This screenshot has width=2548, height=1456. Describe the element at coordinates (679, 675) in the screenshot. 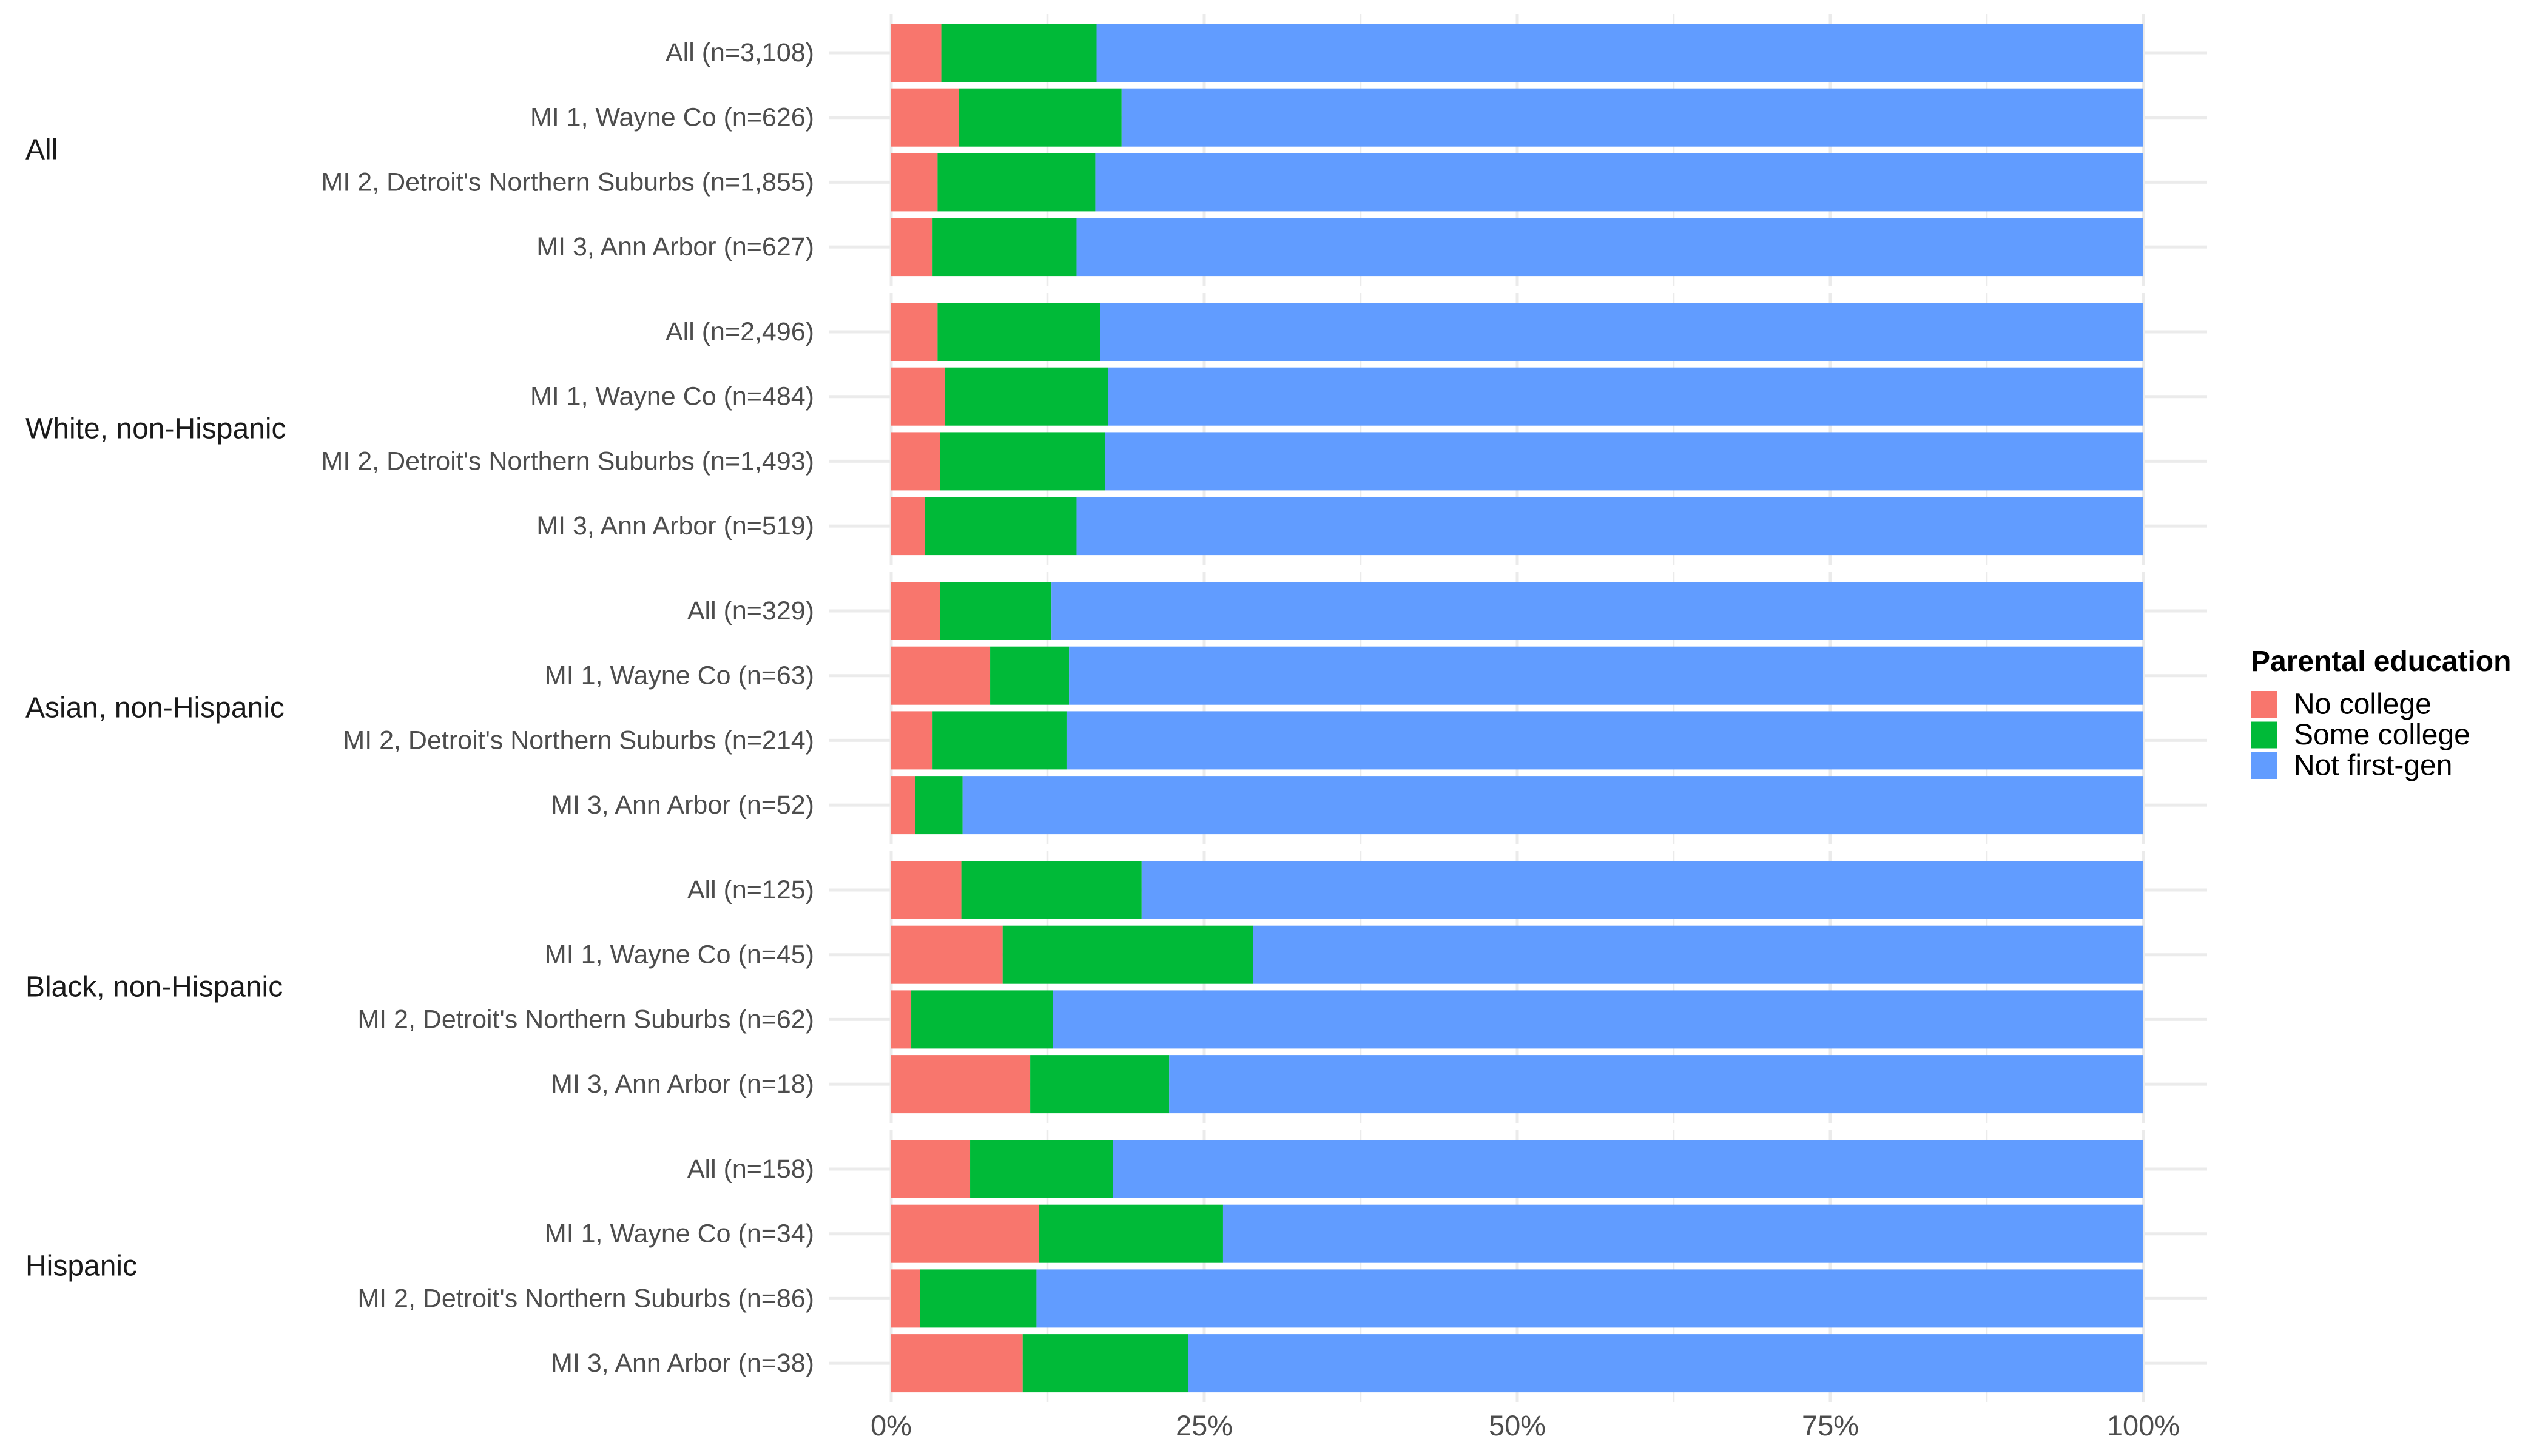

I see `row-label: MI 1, Wayne Co (n=63)` at that location.